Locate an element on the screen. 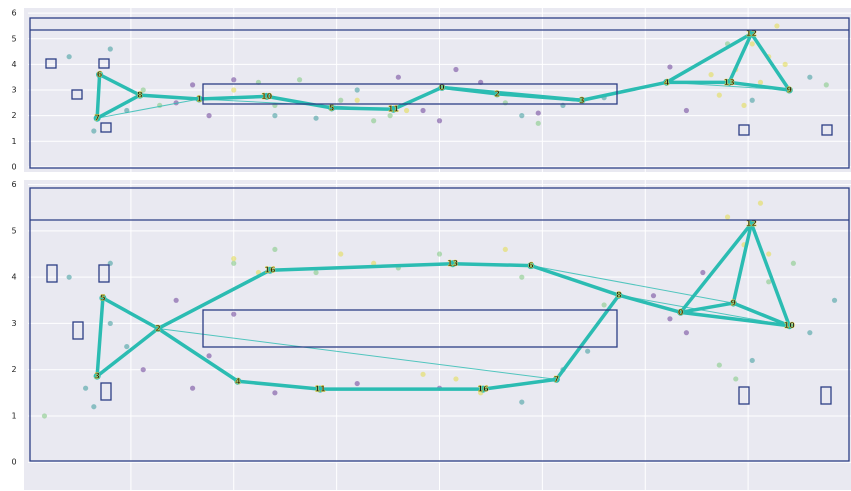 This screenshot has width=851, height=491. y-tick-label: 1 is located at coordinates (13, 415).